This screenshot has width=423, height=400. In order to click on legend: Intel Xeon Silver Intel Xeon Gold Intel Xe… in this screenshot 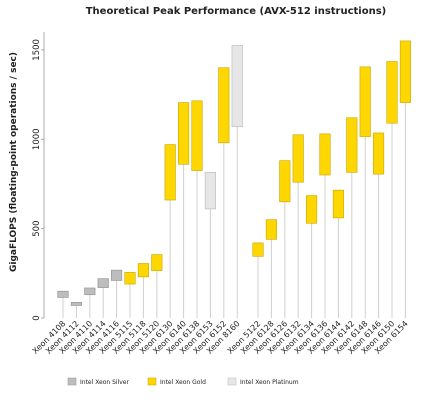, I will do `click(183, 381)`.